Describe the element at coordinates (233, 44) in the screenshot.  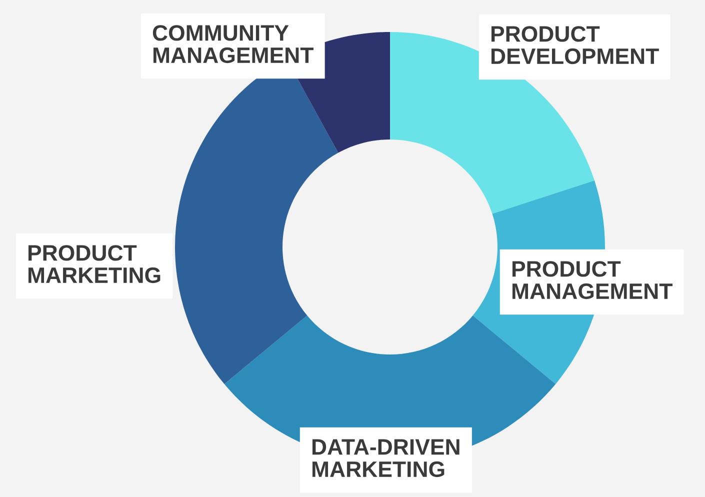
I see `slice-label: COMMUNITY MANAGEMENT` at that location.